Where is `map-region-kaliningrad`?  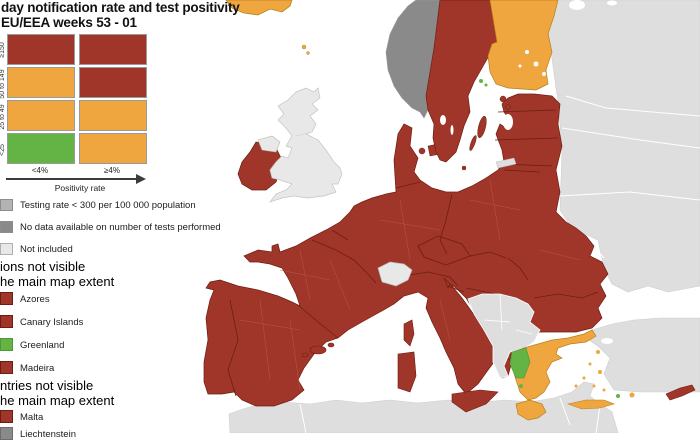
map-region-kaliningrad is located at coordinates (506, 163).